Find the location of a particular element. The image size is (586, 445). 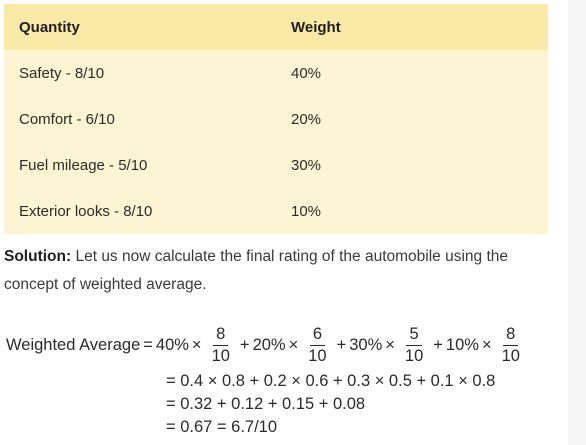

weight-cell: 40% is located at coordinates (412, 73).